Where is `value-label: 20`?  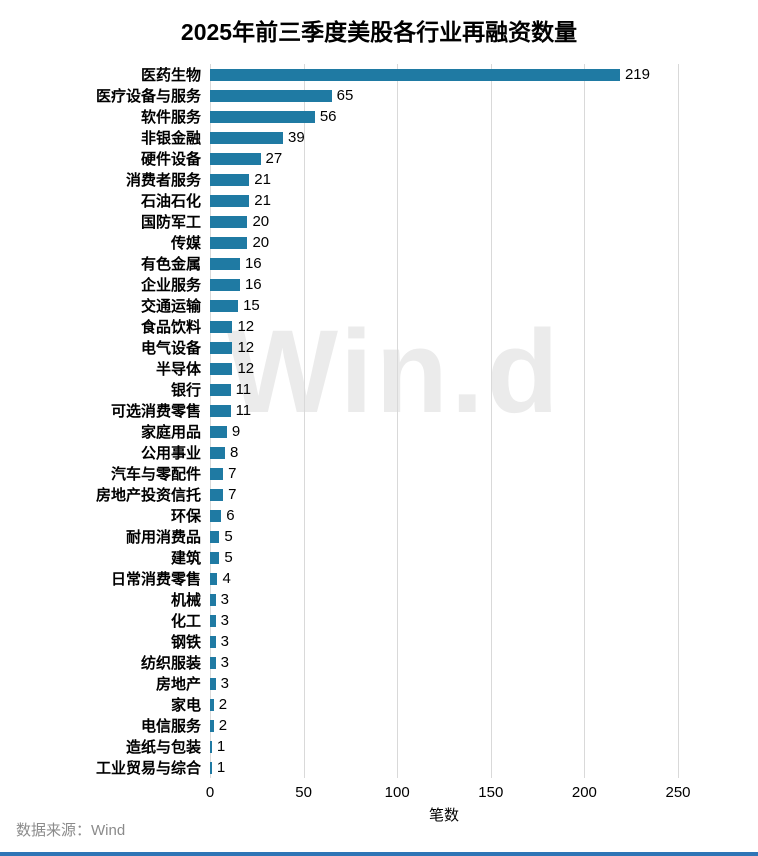 value-label: 20 is located at coordinates (261, 221).